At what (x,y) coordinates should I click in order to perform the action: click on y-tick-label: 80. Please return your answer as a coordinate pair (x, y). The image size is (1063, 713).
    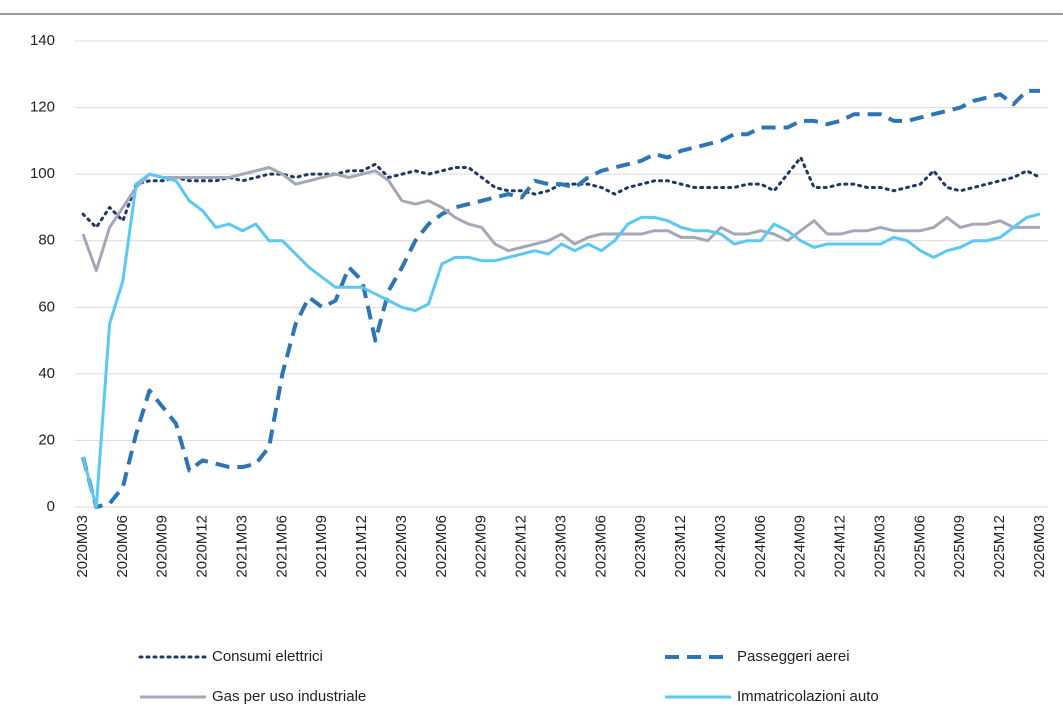
    Looking at the image, I should click on (46, 240).